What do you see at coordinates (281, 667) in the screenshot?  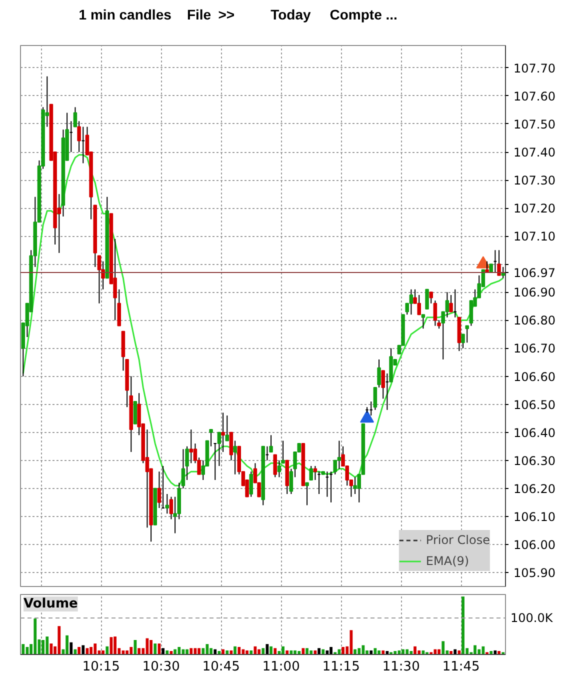 I see `x-tick-label: 11:00` at bounding box center [281, 667].